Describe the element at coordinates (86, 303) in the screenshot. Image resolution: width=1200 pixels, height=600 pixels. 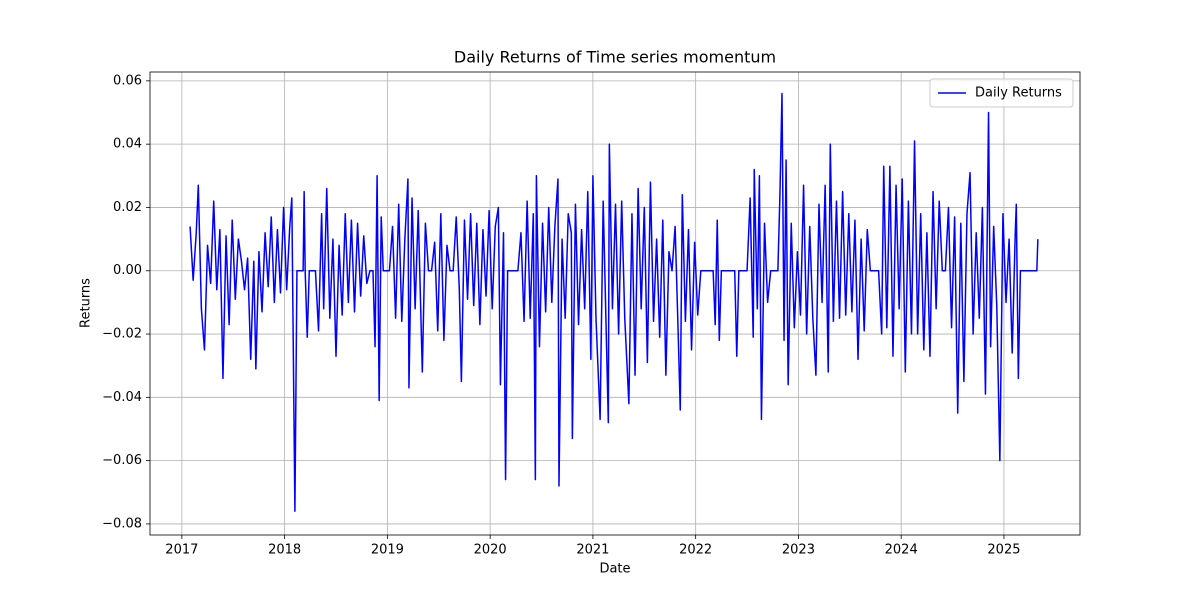
I see `y-axis-label: Returns` at that location.